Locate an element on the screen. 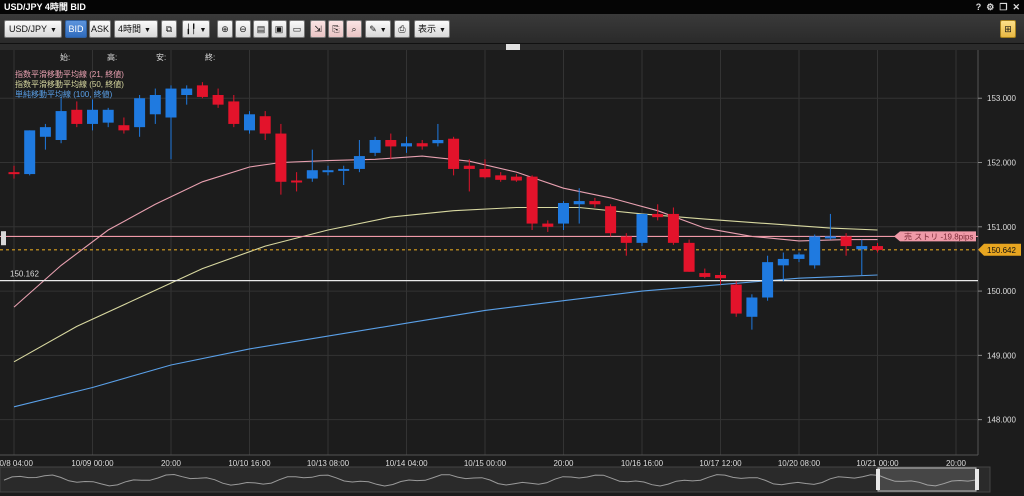  low-line-label: 150.162 is located at coordinates (24, 274).